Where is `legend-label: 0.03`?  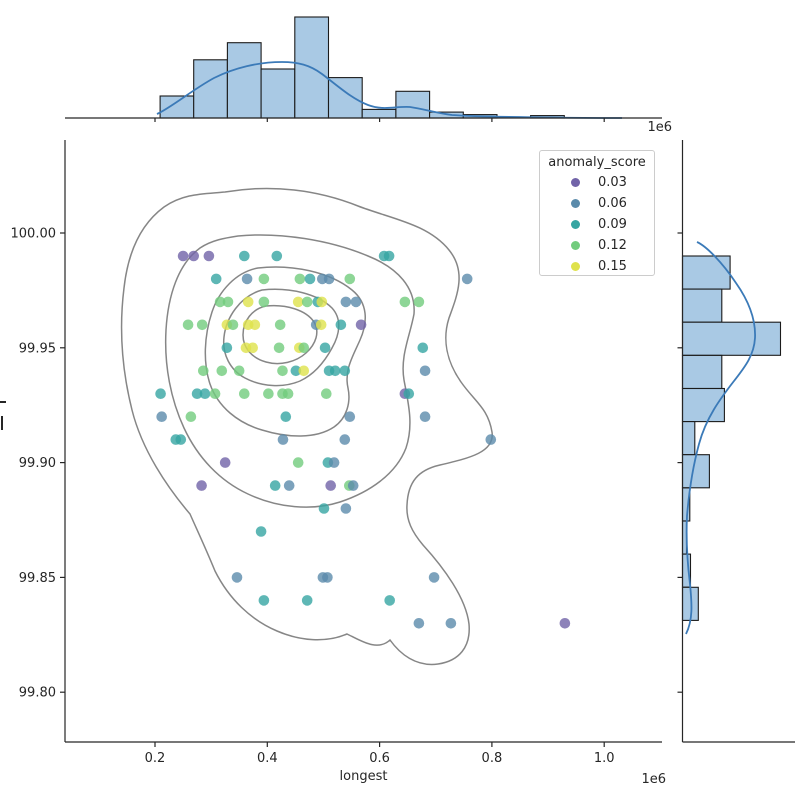 legend-label: 0.03 is located at coordinates (612, 182).